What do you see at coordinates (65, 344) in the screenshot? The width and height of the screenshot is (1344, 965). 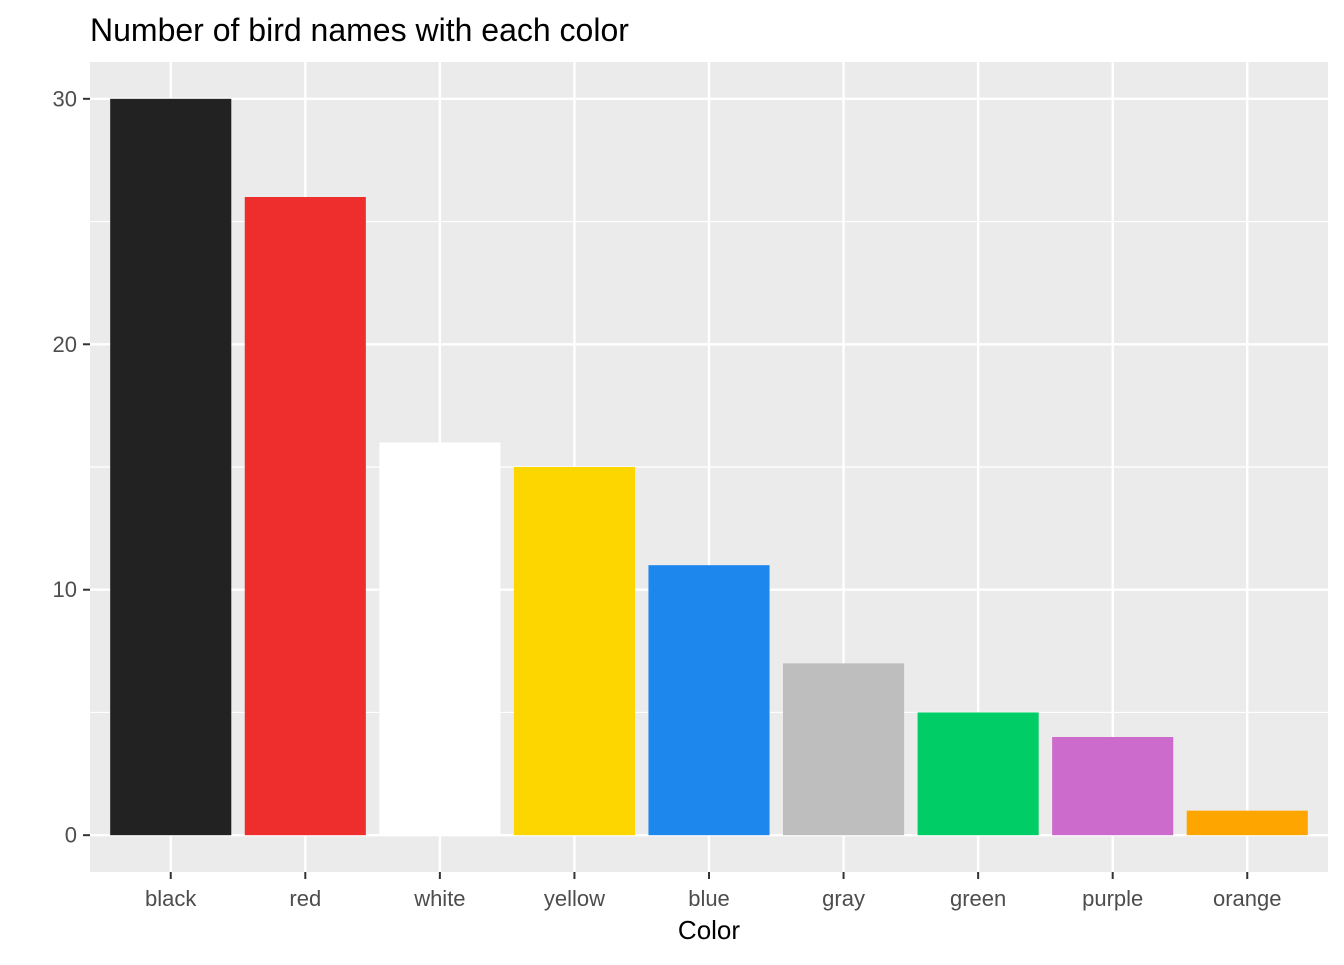 I see `y-tick-label: 20` at bounding box center [65, 344].